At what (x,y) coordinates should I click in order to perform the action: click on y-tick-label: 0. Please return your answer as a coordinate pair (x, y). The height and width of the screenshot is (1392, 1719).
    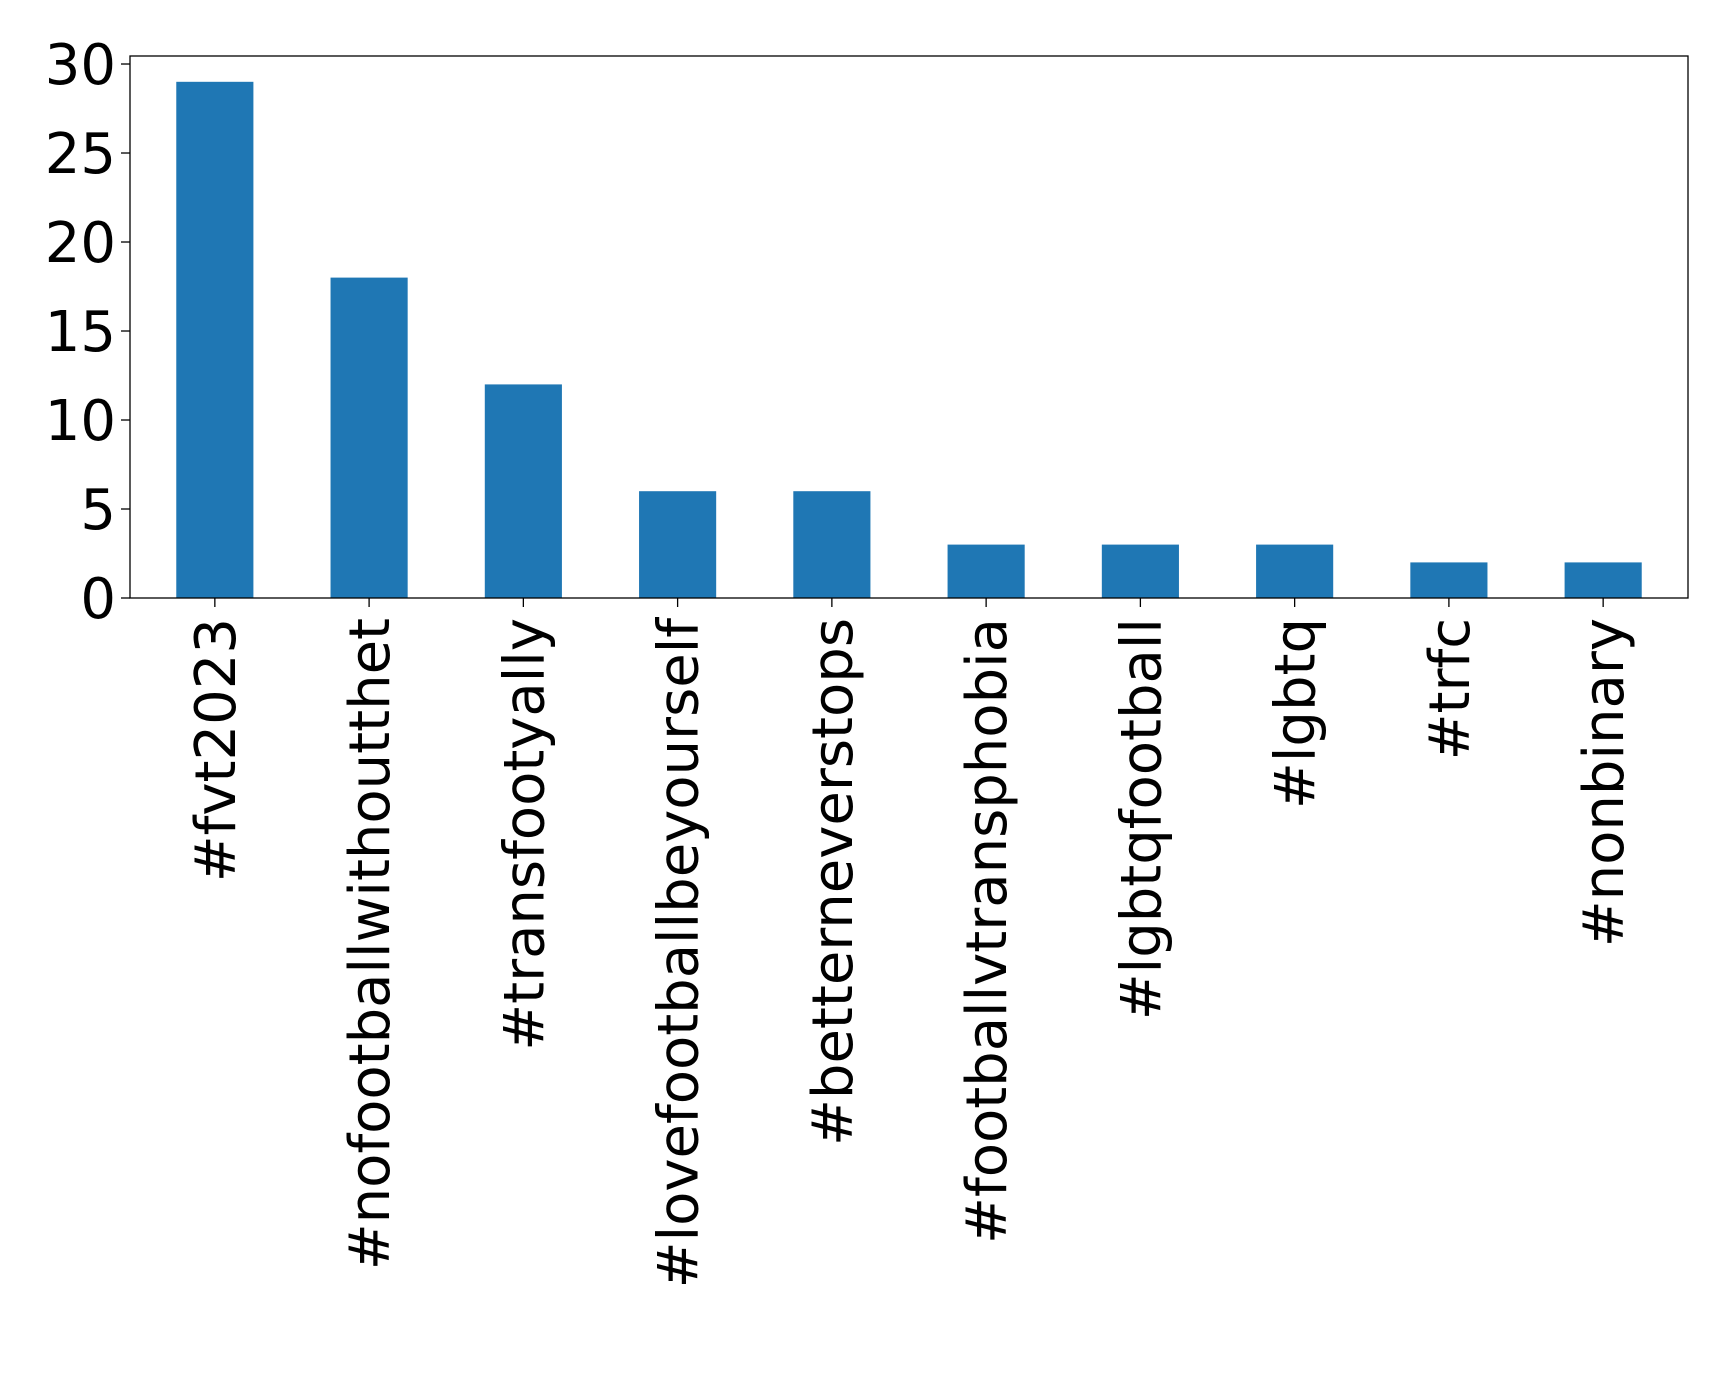
    Looking at the image, I should click on (98, 599).